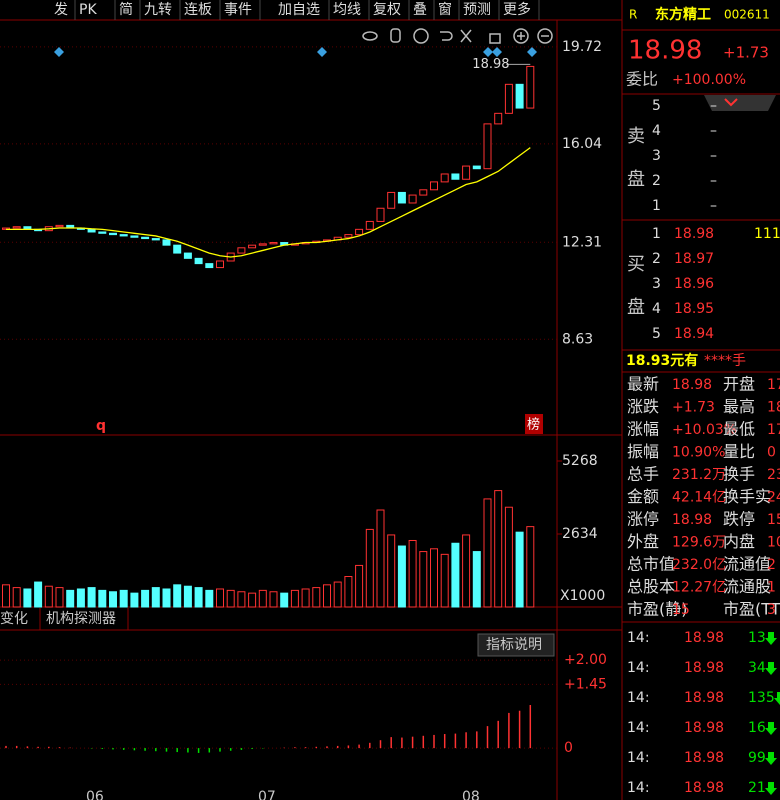 The width and height of the screenshot is (780, 800). What do you see at coordinates (740, 103) in the screenshot?
I see `collapse` at bounding box center [740, 103].